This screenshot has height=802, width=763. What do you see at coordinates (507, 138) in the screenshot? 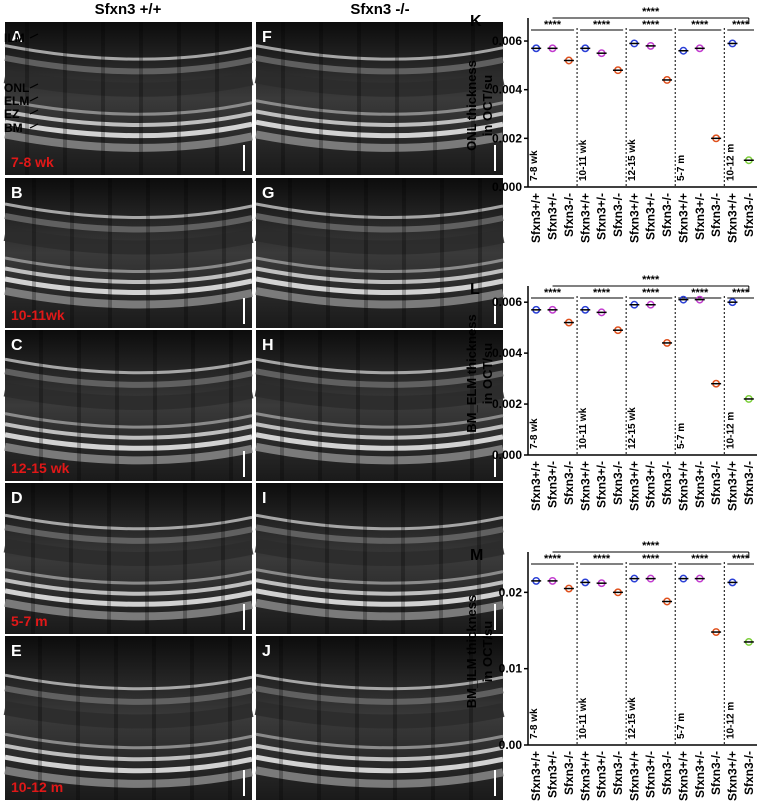
I see `y-tick-label: 0.002` at bounding box center [507, 138].